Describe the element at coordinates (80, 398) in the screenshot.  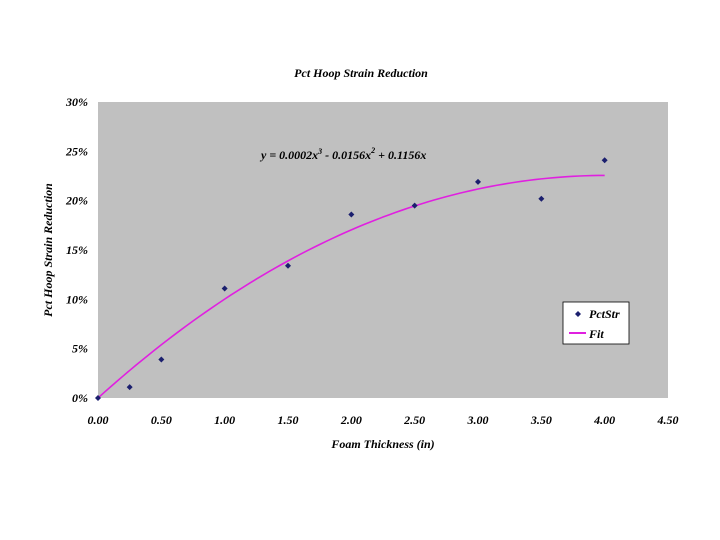
I see `y-tick-label: 0%` at that location.